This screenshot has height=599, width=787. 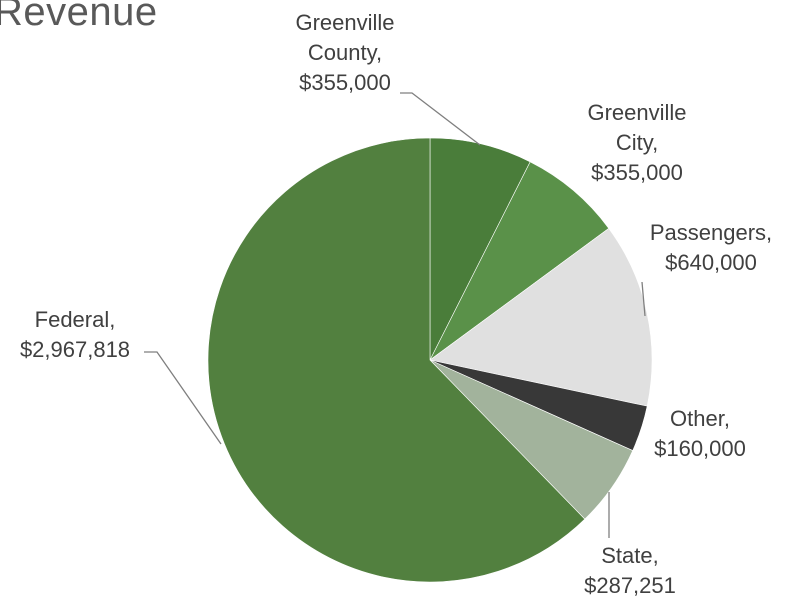 What do you see at coordinates (480, 249) in the screenshot?
I see `pie-slice-greenville-county` at bounding box center [480, 249].